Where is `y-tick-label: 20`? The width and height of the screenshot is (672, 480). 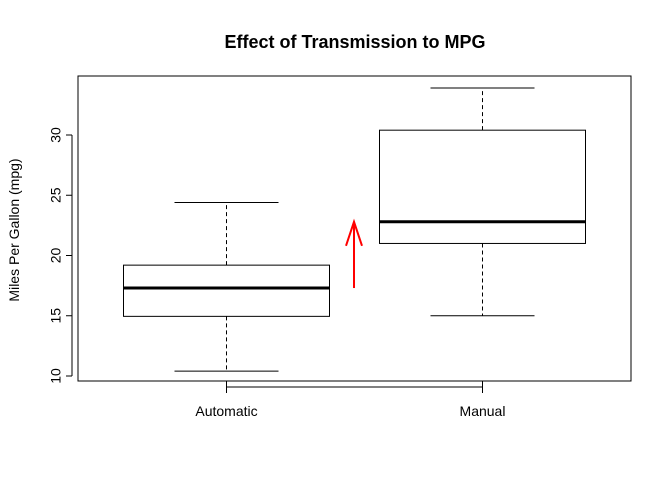
y-tick-label: 20 is located at coordinates (56, 256).